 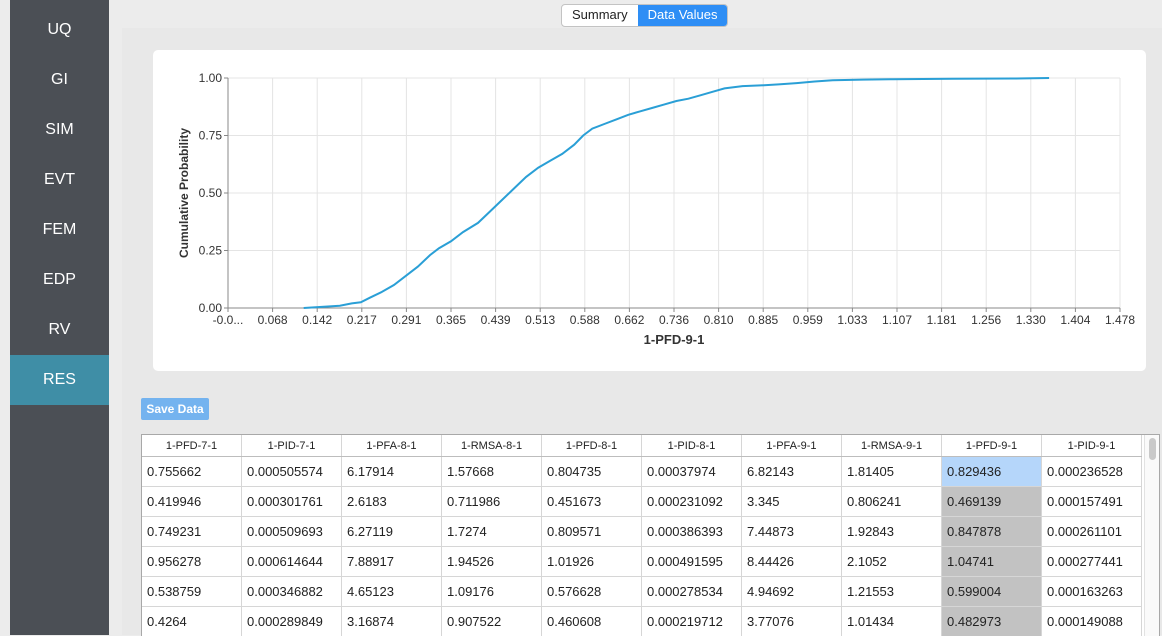 I want to click on scrollbar-track, so click(x=1151, y=535).